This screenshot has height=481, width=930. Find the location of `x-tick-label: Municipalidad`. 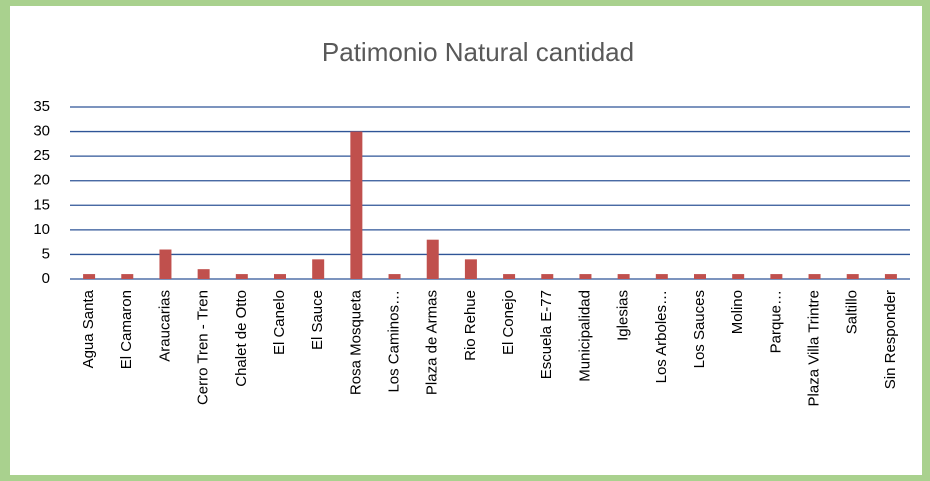

x-tick-label: Municipalidad is located at coordinates (584, 336).